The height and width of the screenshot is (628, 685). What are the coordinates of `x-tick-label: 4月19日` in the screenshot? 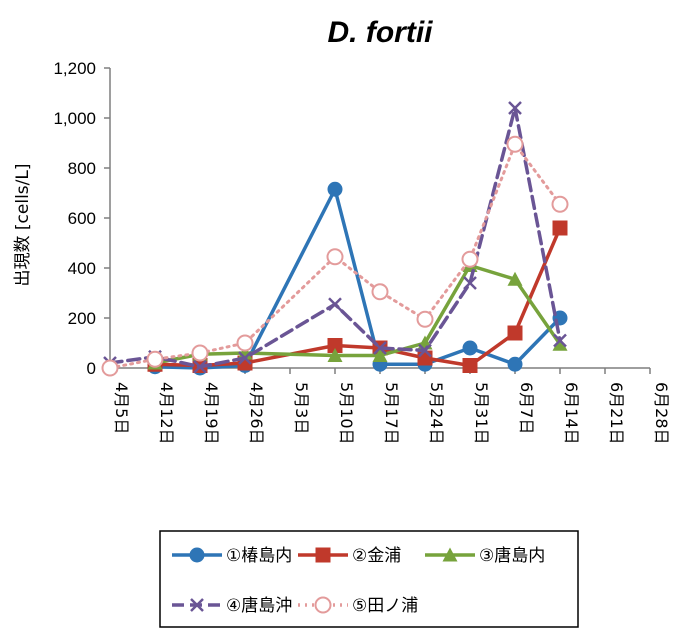 It's located at (211, 413).